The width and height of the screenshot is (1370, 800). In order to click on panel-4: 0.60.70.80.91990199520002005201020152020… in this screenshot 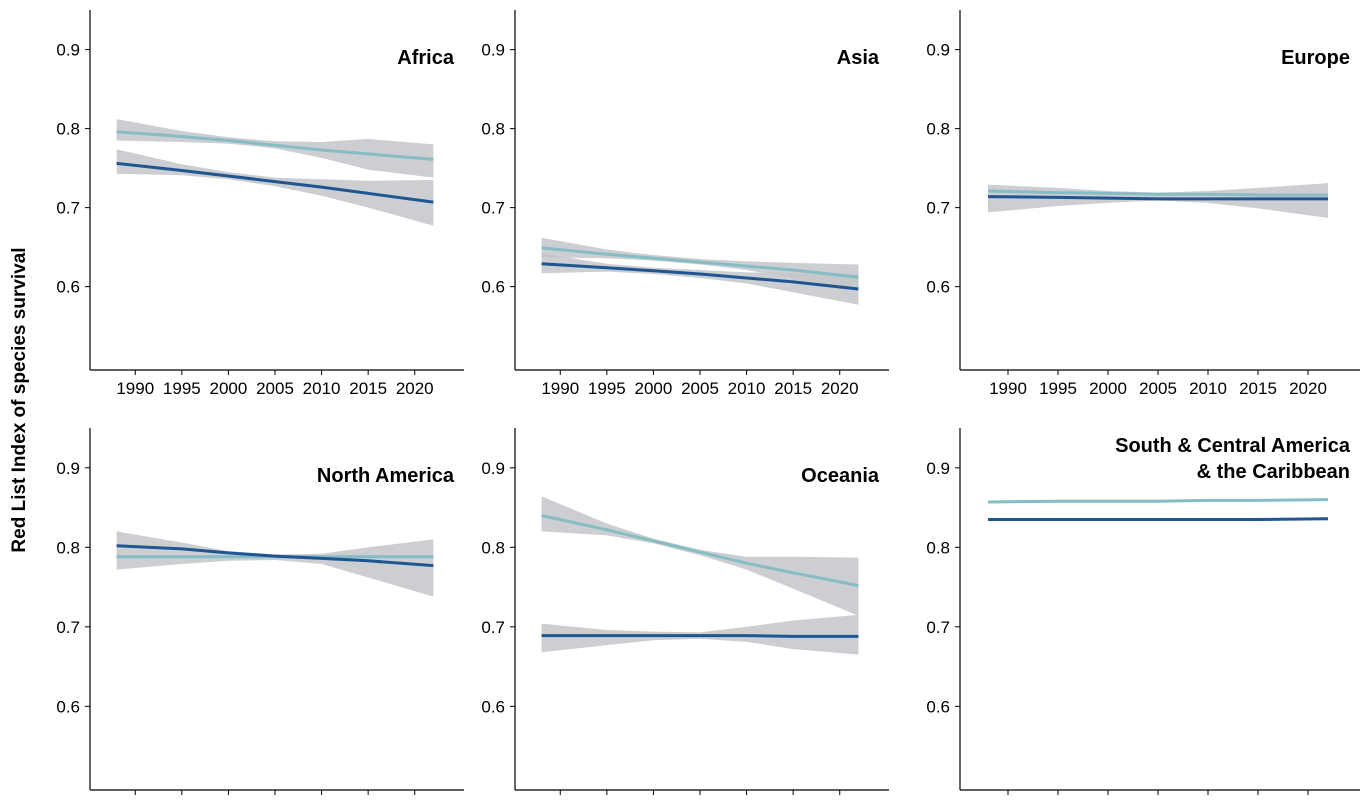, I will do `click(685, 614)`.